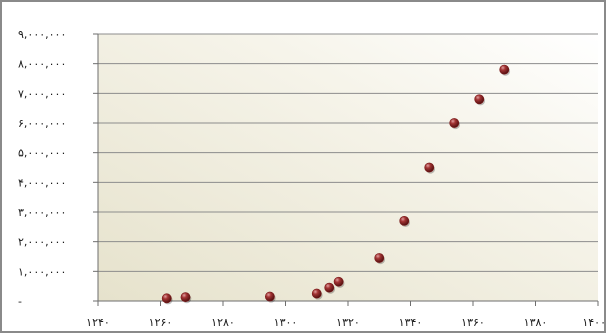 The height and width of the screenshot is (335, 606). What do you see at coordinates (223, 322) in the screenshot?
I see `x-tick-label: ۱۲۸۰` at bounding box center [223, 322].